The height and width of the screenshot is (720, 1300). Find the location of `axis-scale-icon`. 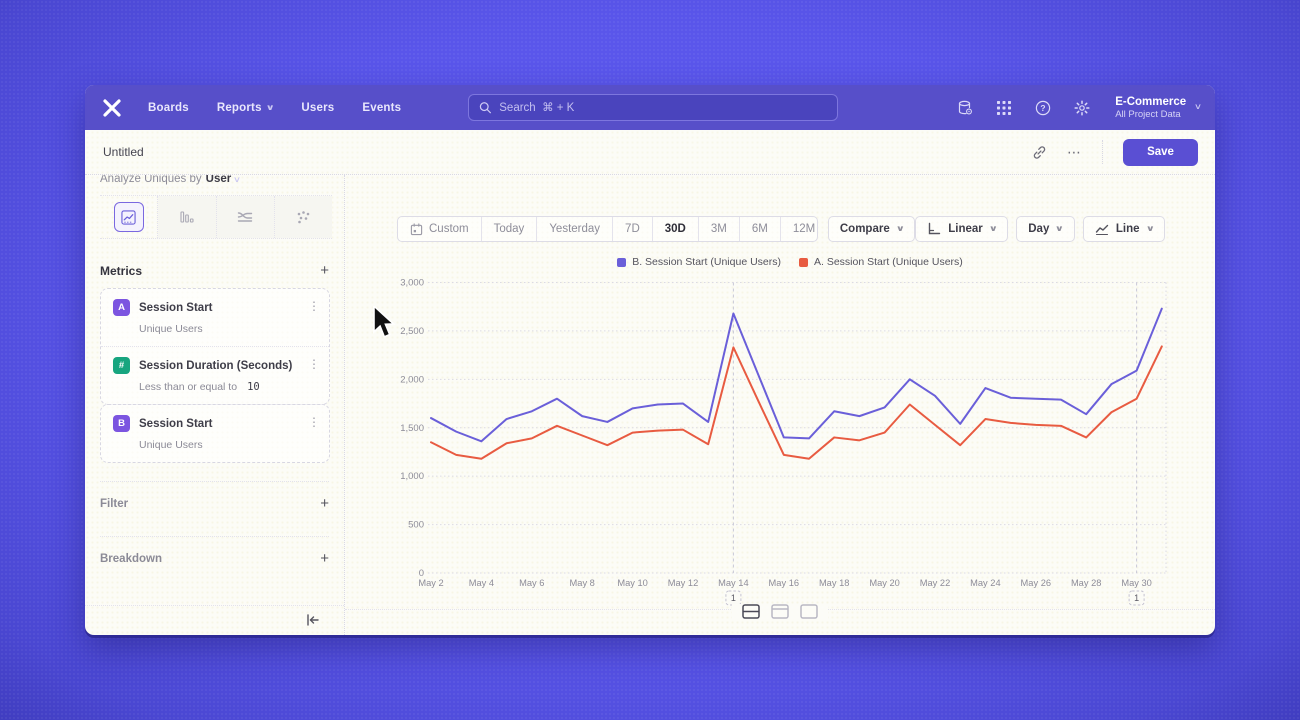

axis-scale-icon is located at coordinates (935, 228).